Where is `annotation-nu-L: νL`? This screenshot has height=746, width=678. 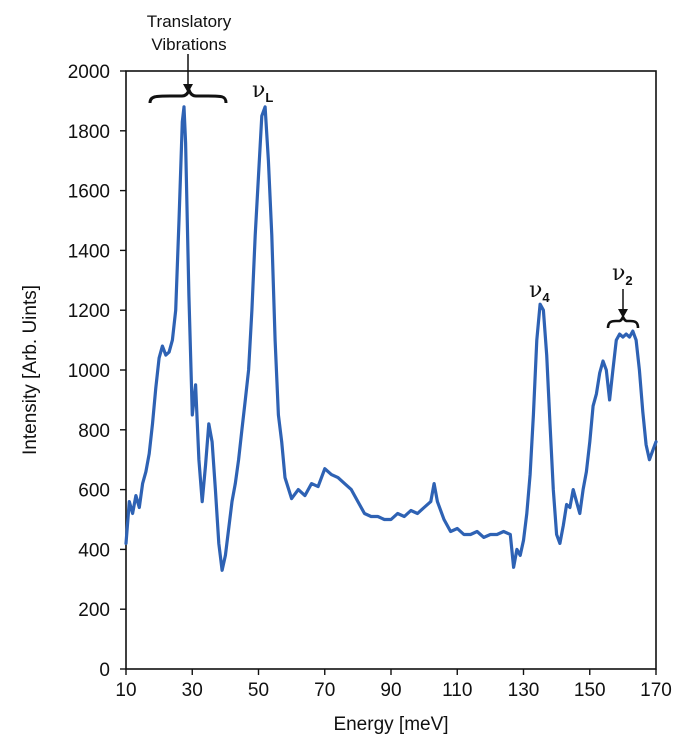 annotation-nu-L: νL is located at coordinates (262, 91).